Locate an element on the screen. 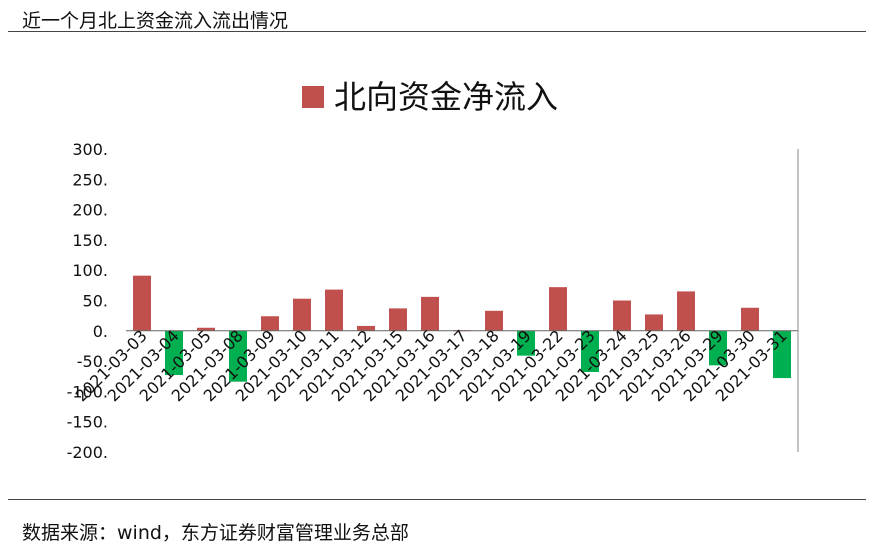  y-tick-label: 100. is located at coordinates (90, 270).